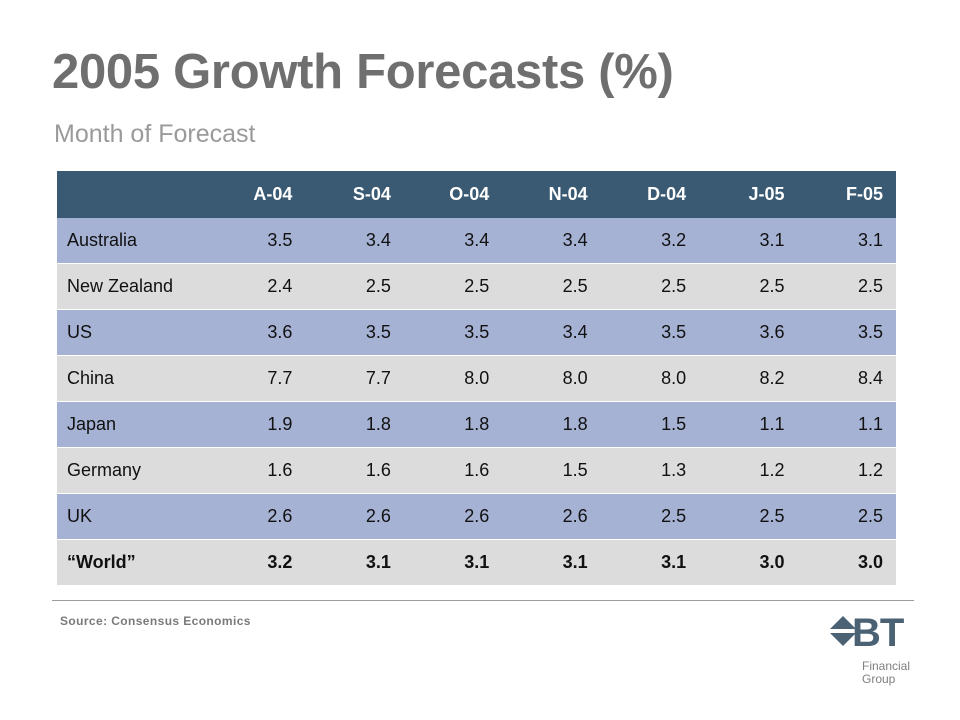  I want to click on bt-financial-group-logo: BT Financial Group, so click(878, 653).